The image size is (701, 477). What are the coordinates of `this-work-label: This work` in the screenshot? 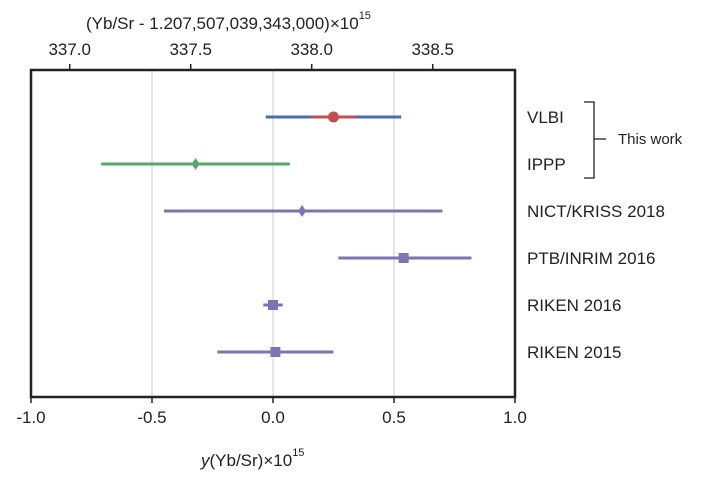 It's located at (650, 139).